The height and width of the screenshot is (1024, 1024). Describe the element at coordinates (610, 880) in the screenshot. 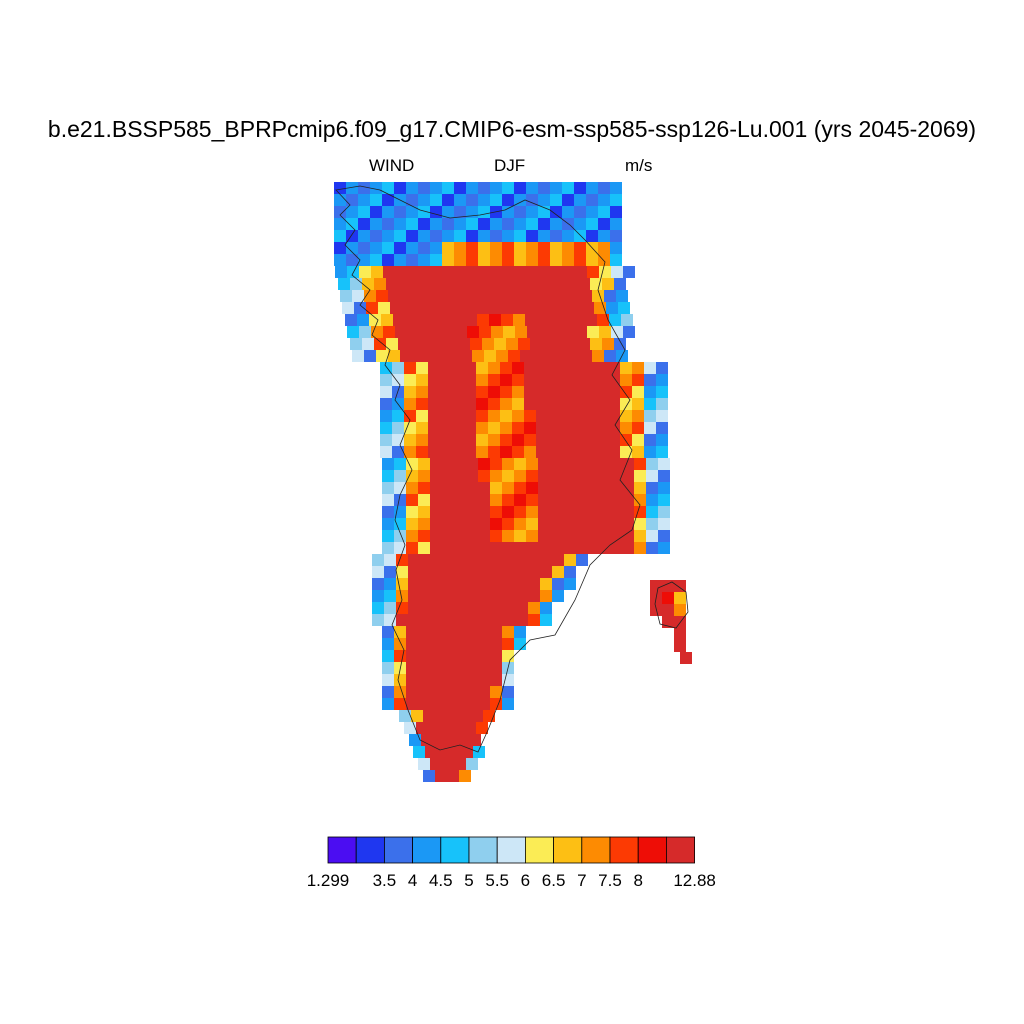

I see `colorbar-tick-label: 7.5` at that location.